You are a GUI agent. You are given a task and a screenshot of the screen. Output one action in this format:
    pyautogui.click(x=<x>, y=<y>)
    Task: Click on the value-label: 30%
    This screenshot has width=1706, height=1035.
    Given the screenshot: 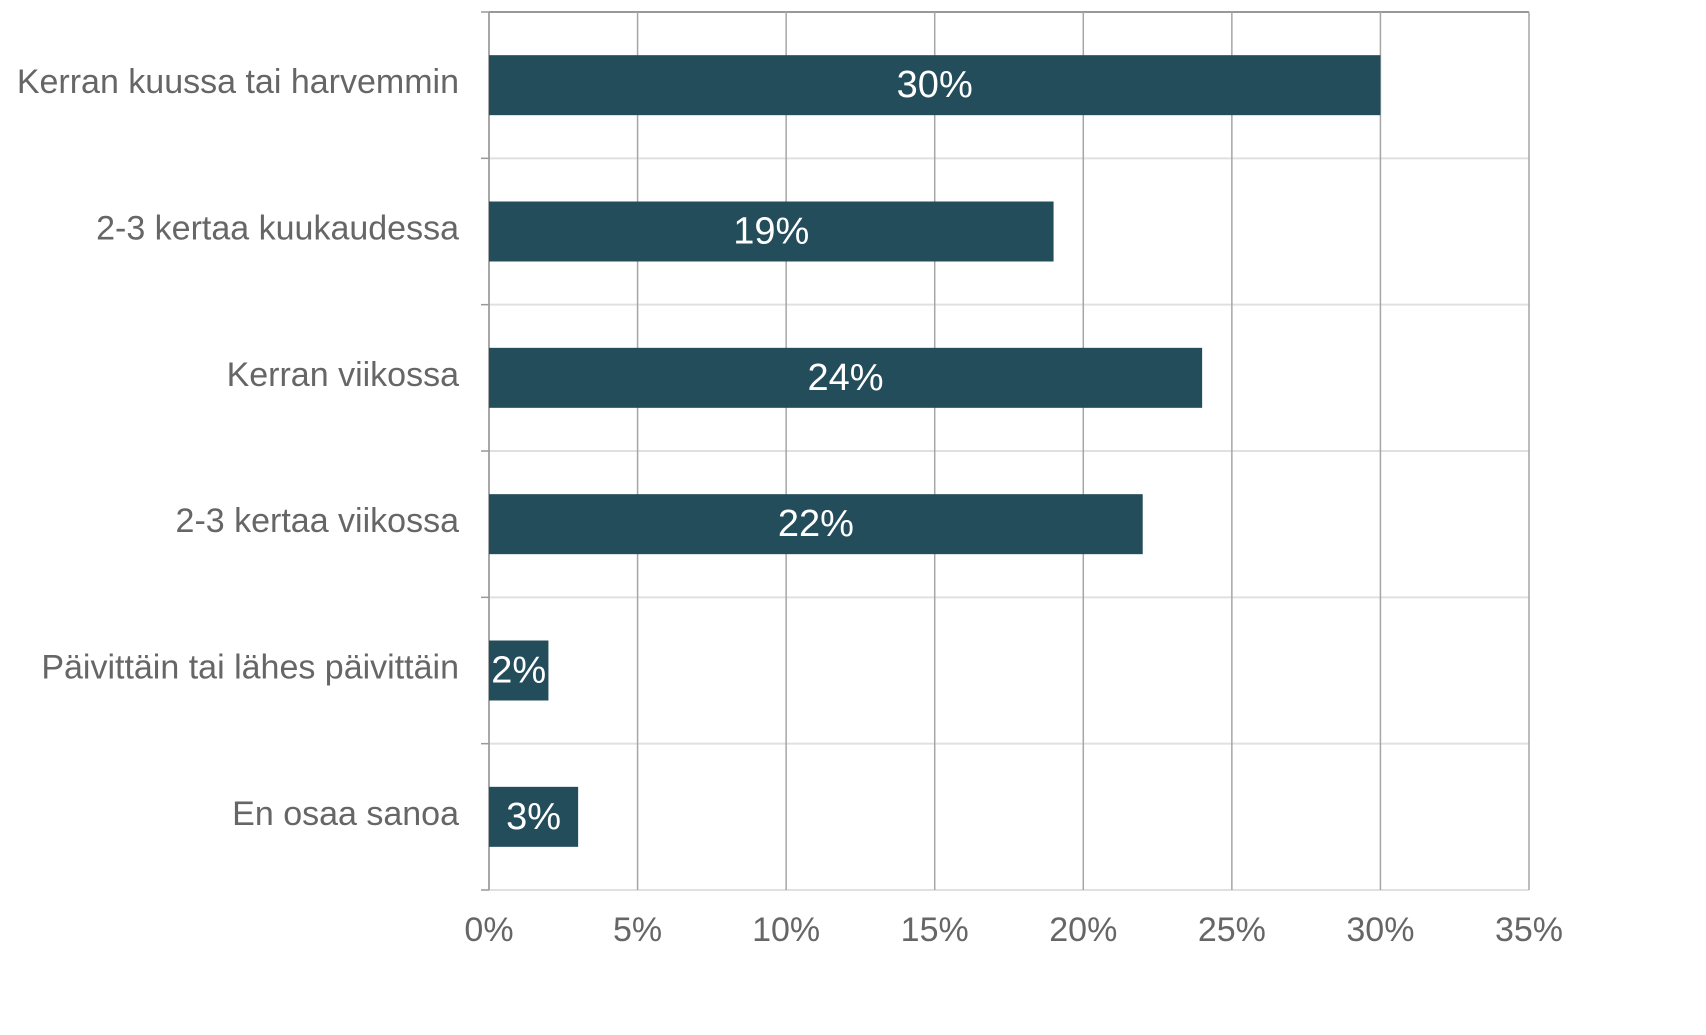 What is the action you would take?
    pyautogui.click(x=935, y=85)
    